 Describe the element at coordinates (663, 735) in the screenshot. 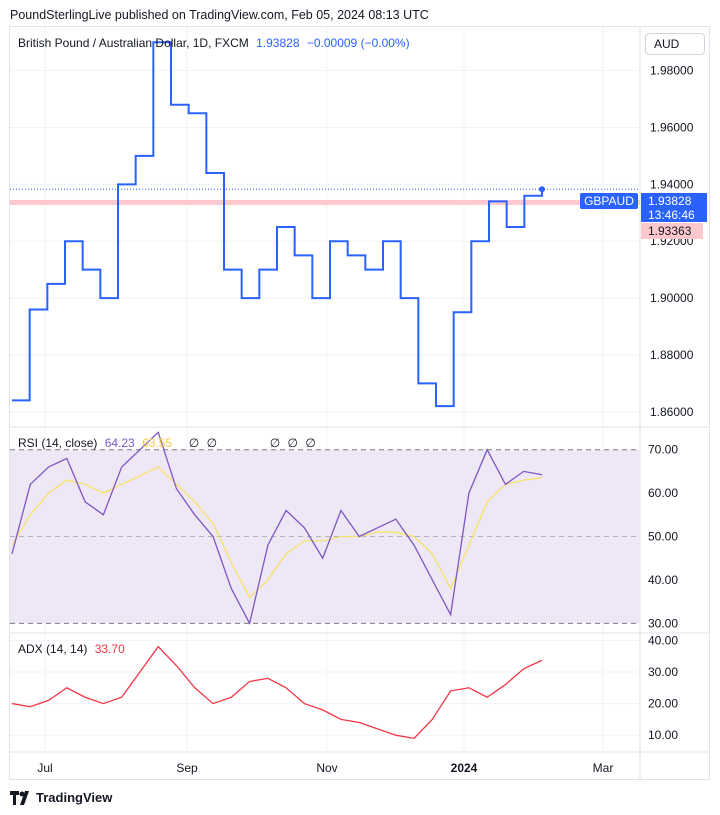

I see `adx-axis-label: 10.00` at that location.